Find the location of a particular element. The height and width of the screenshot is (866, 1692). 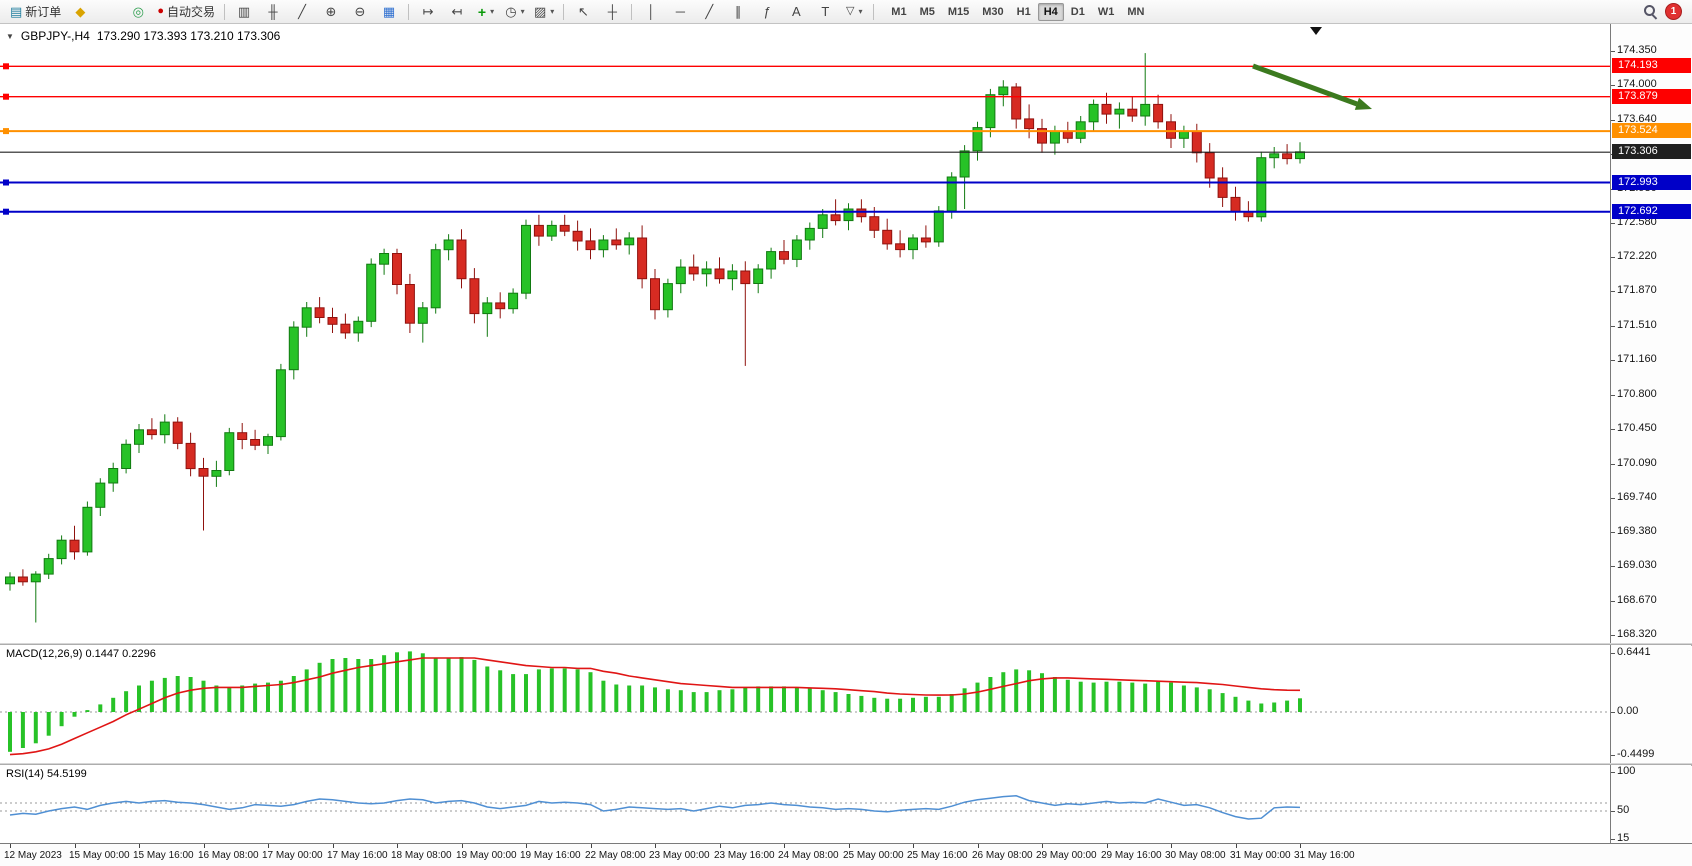

search-icon is located at coordinates (1650, 11).